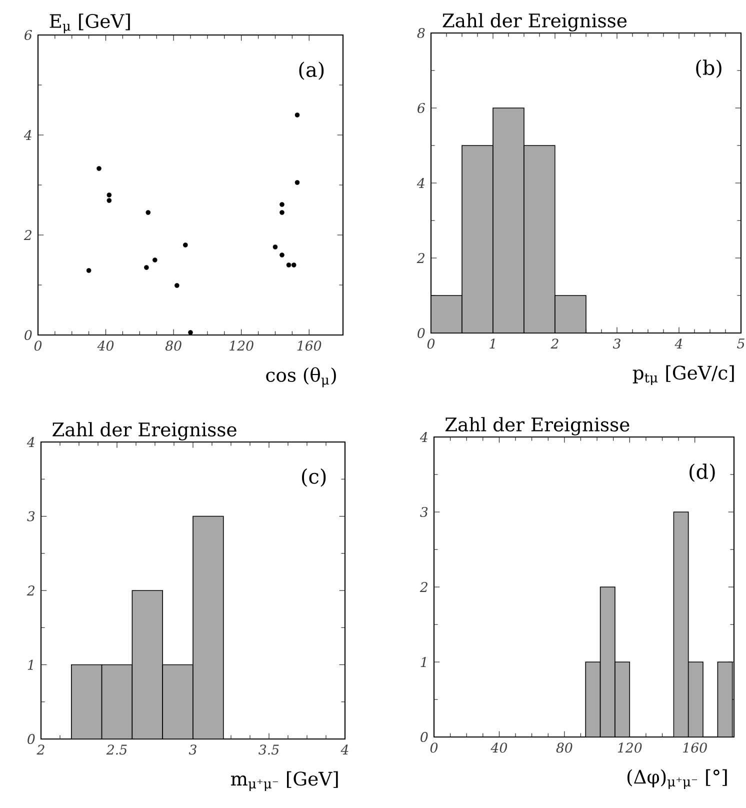 Image resolution: width=746 pixels, height=808 pixels. What do you see at coordinates (740, 343) in the screenshot?
I see `x-tick-label: 5` at bounding box center [740, 343].